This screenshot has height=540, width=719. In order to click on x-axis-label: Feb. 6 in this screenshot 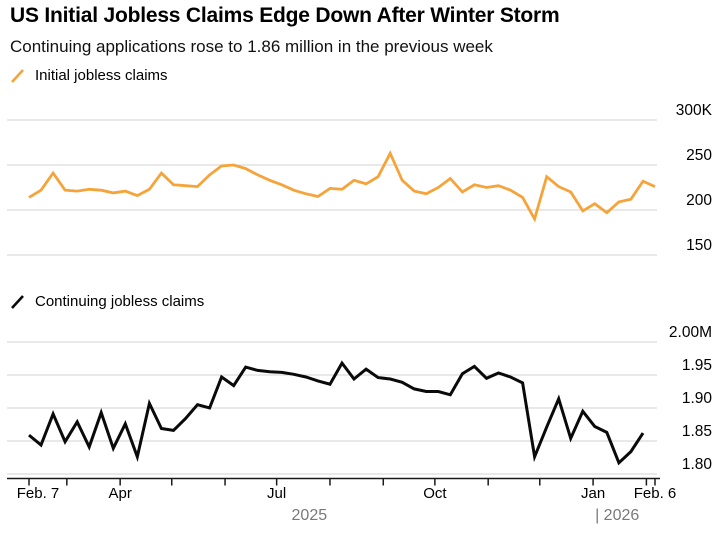, I will do `click(655, 493)`.